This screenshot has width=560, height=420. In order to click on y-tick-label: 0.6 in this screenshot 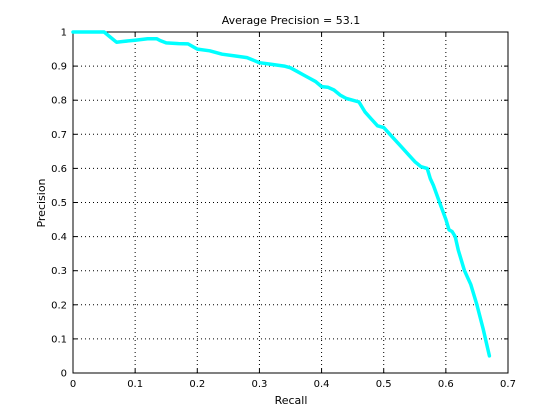, I will do `click(59, 169)`.